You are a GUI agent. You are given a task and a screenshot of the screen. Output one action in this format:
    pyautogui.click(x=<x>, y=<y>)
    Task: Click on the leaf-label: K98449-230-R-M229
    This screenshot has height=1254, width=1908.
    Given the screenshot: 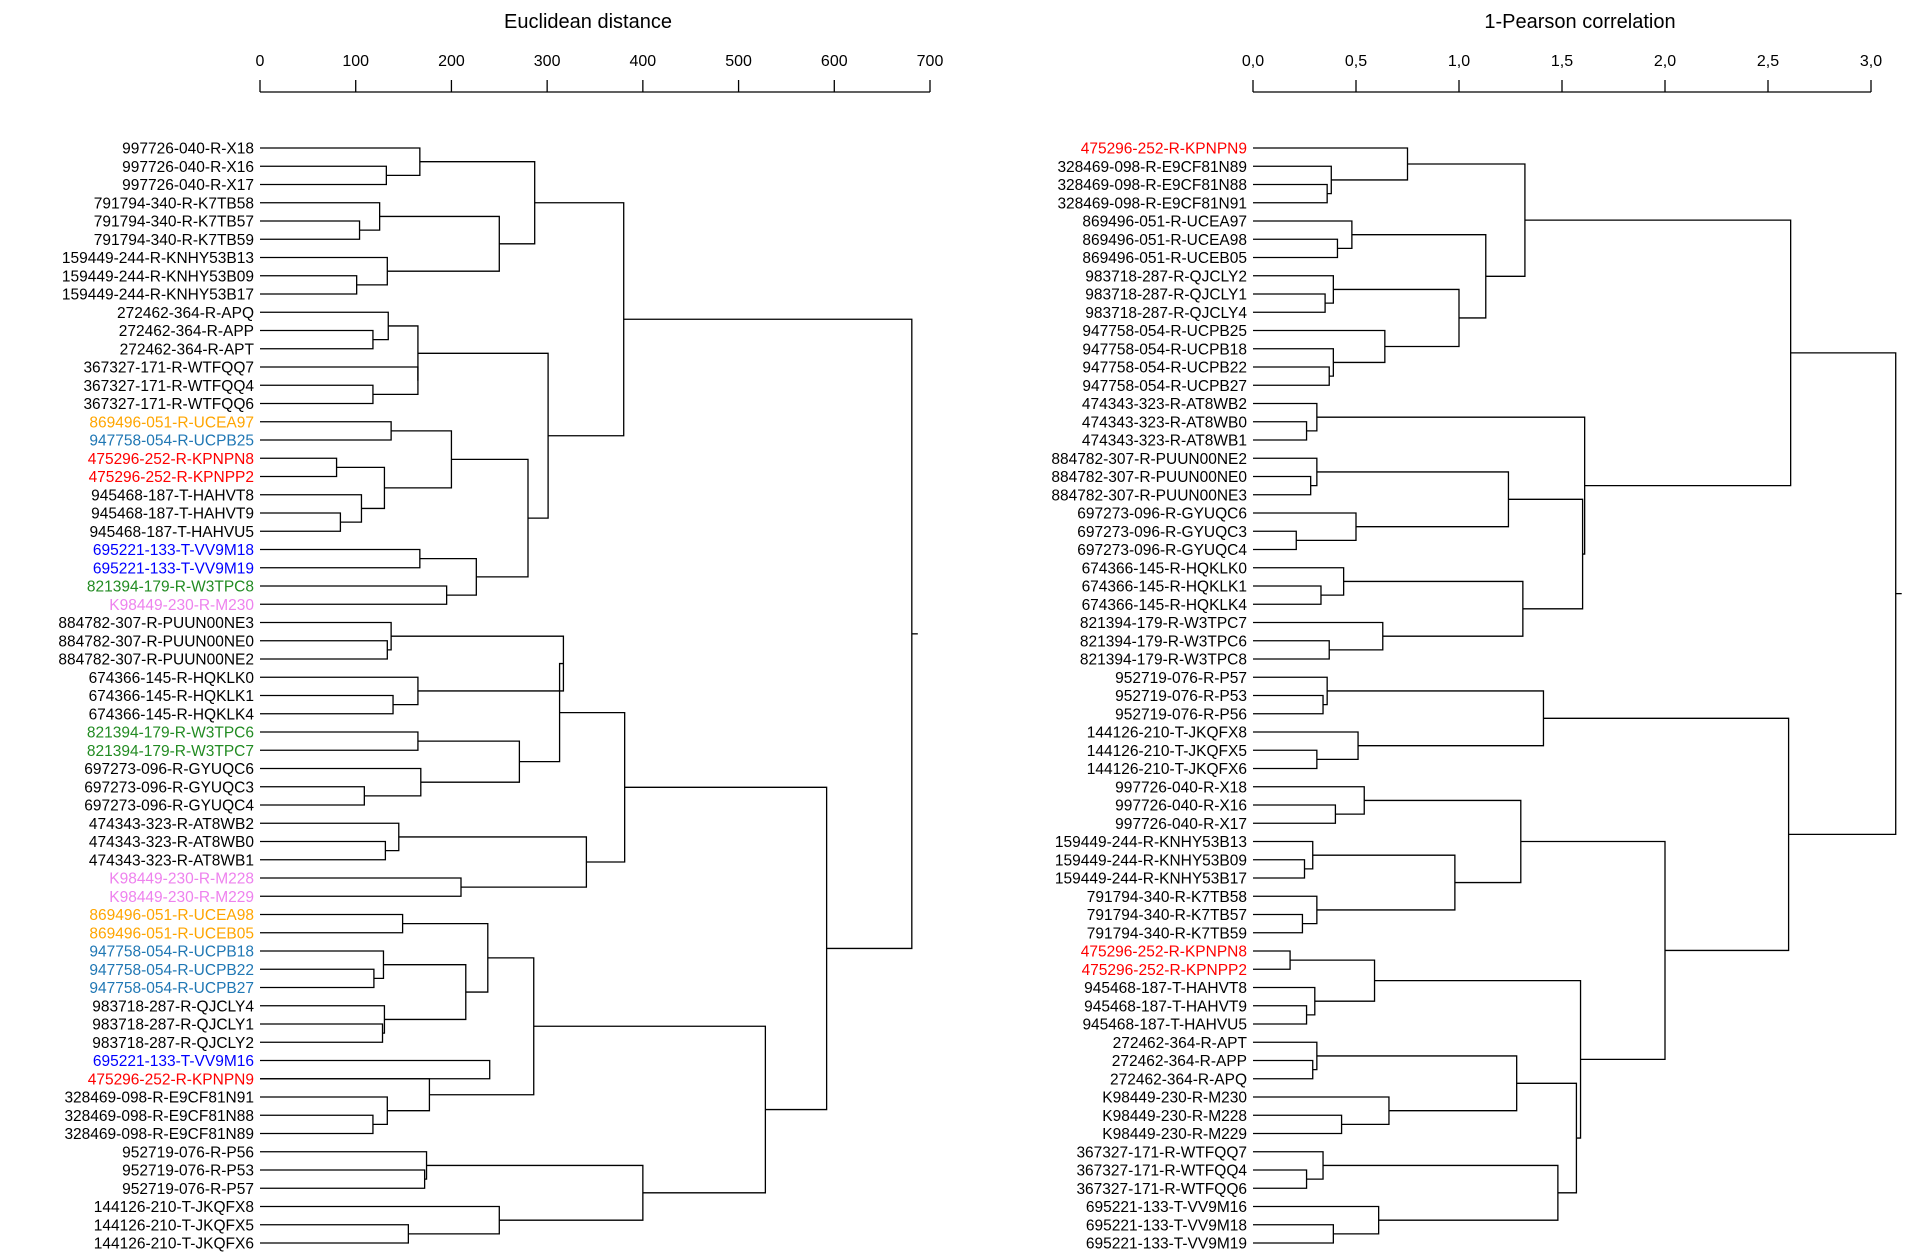 What is the action you would take?
    pyautogui.click(x=181, y=897)
    